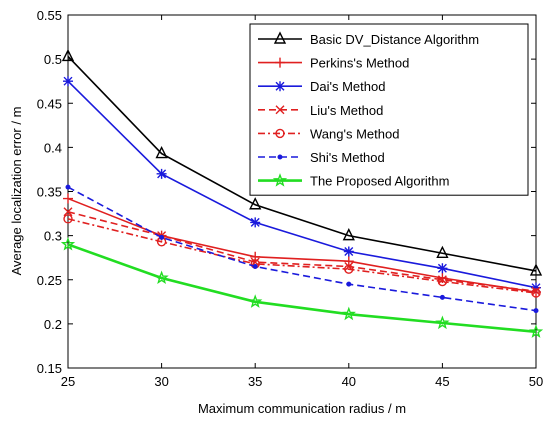 The width and height of the screenshot is (550, 431). I want to click on y-tick-label: 0.4, so click(53, 147).